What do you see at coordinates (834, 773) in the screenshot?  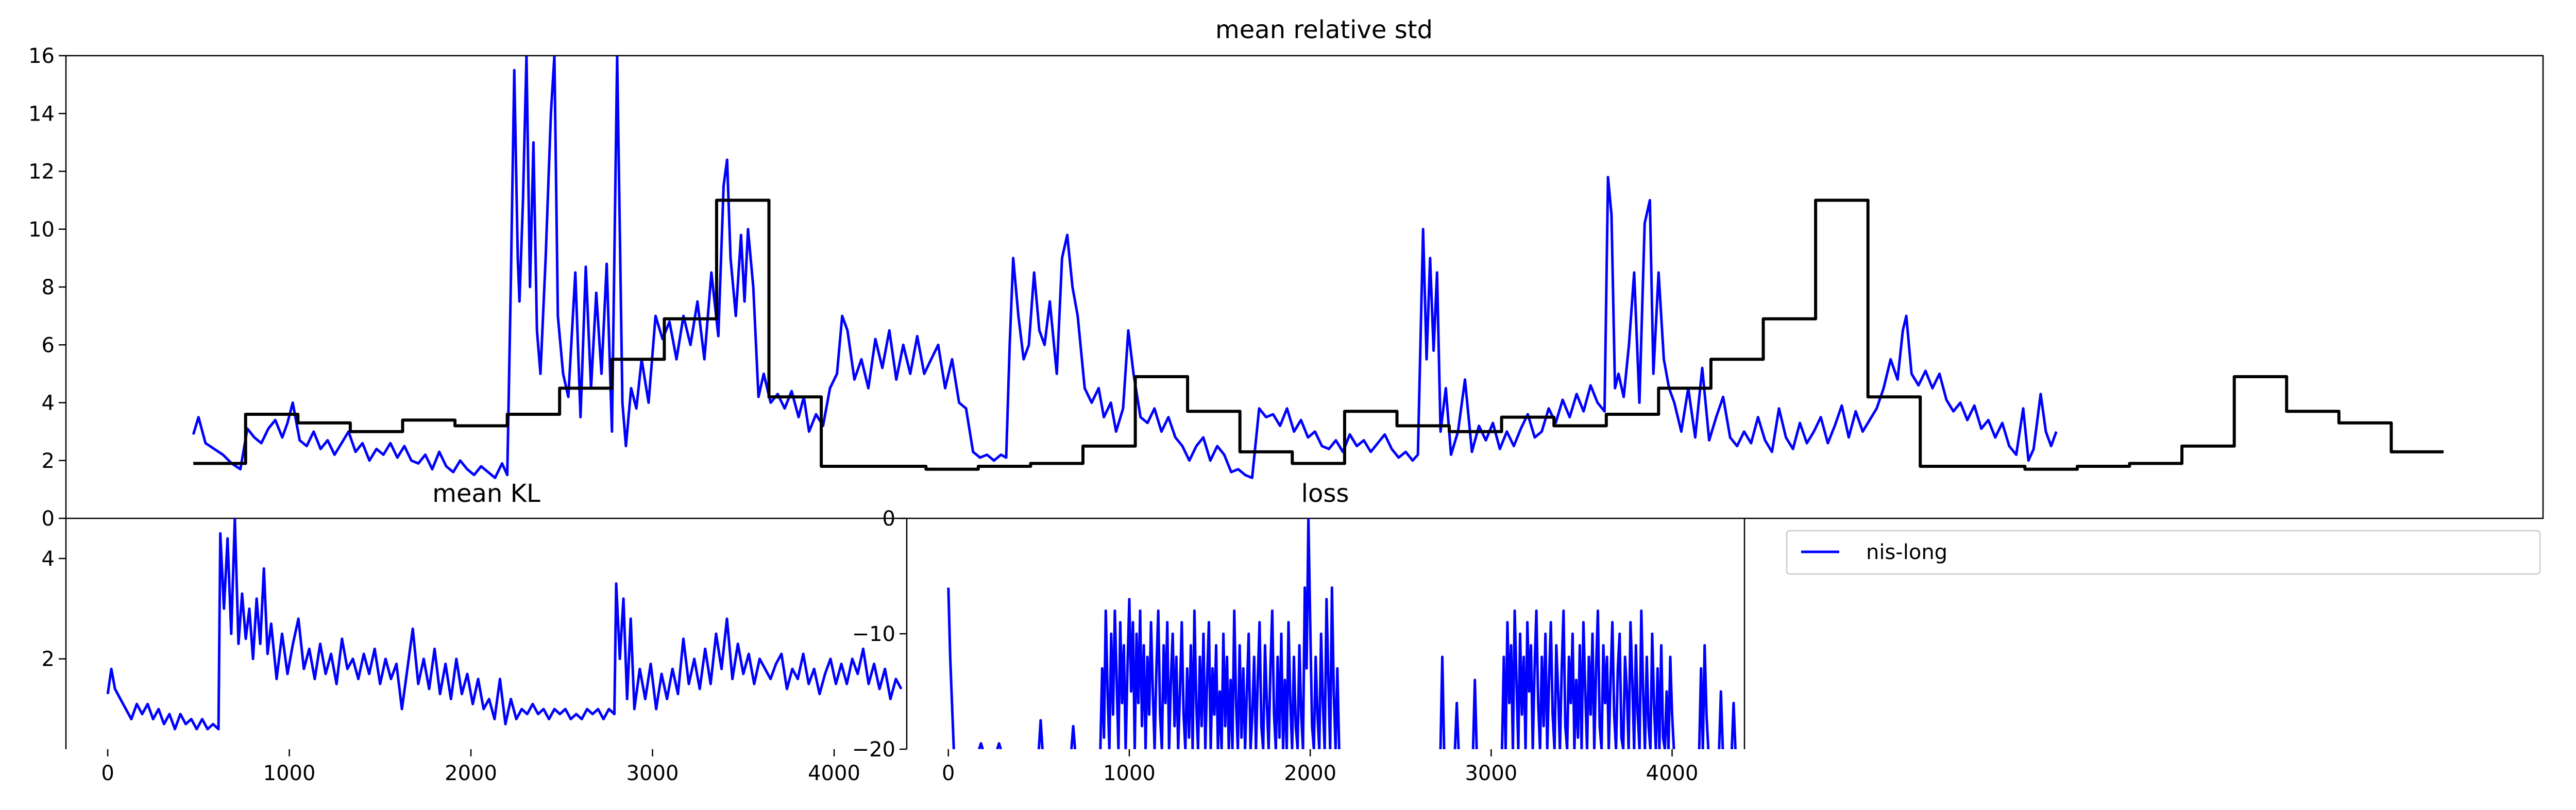 I see `kl-x-tick-label: 4000` at bounding box center [834, 773].